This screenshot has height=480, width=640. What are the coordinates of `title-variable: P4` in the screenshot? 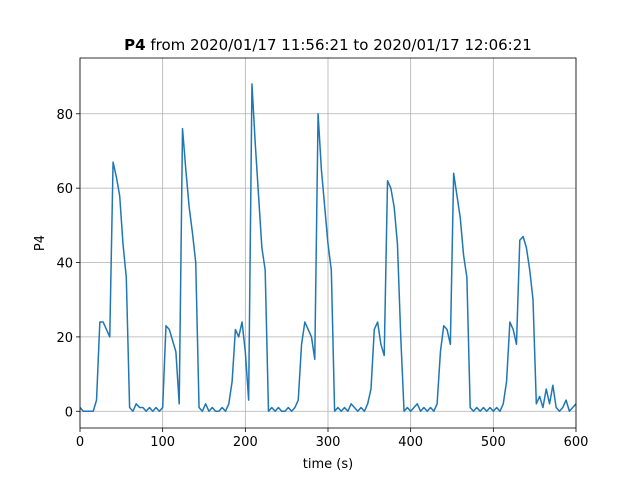 It's located at (134, 45).